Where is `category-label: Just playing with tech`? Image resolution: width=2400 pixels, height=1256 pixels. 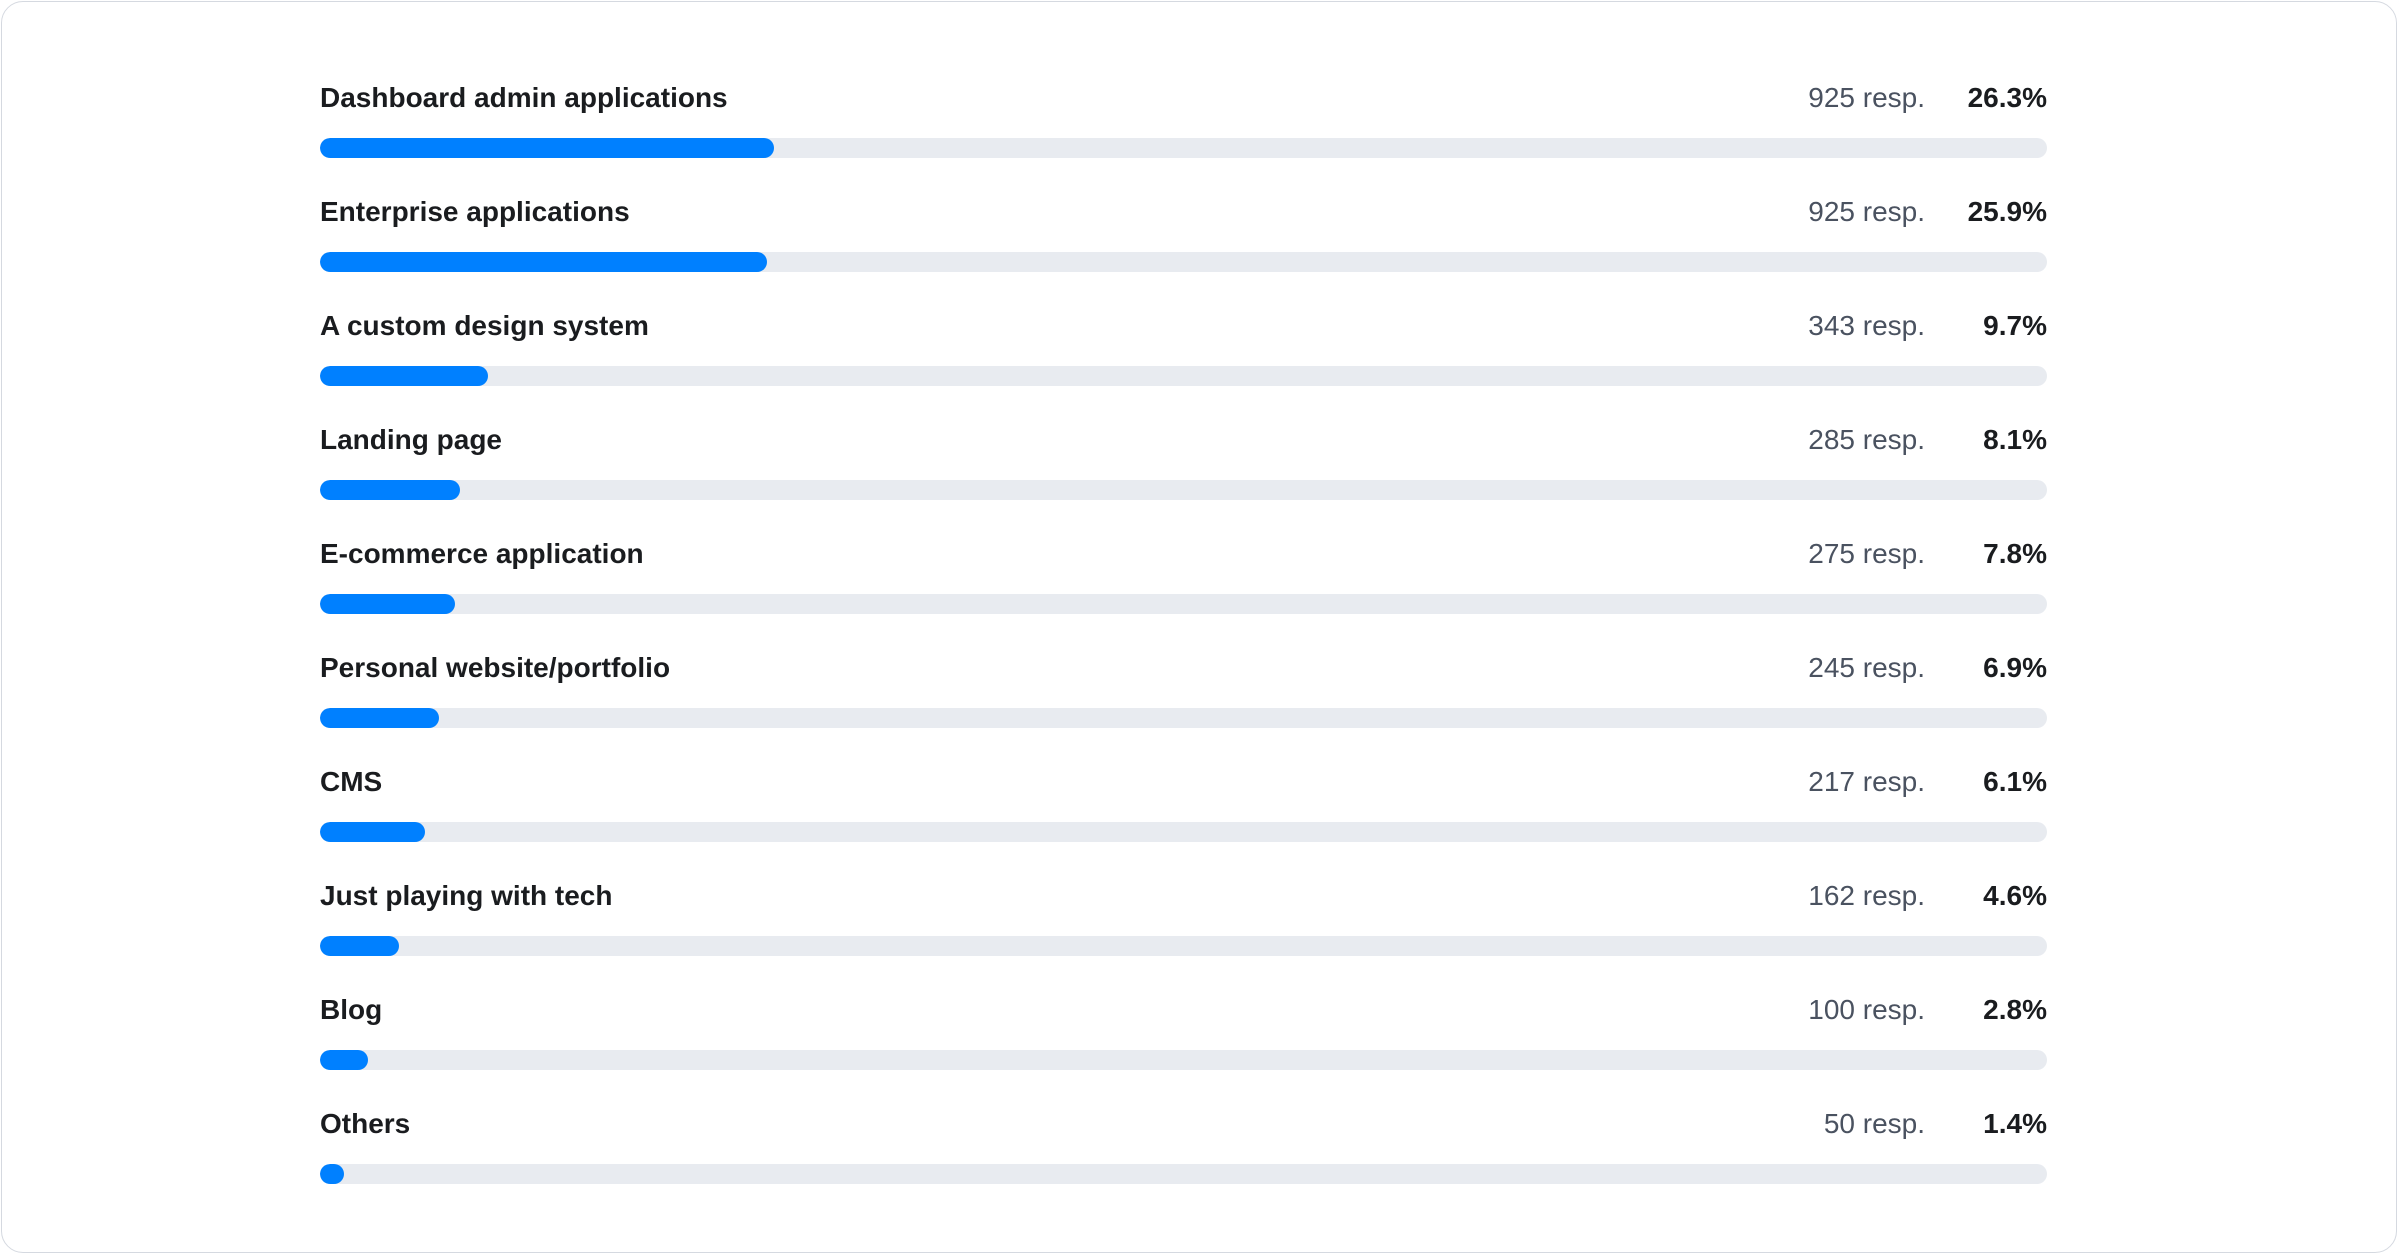
category-label: Just playing with tech is located at coordinates (466, 895).